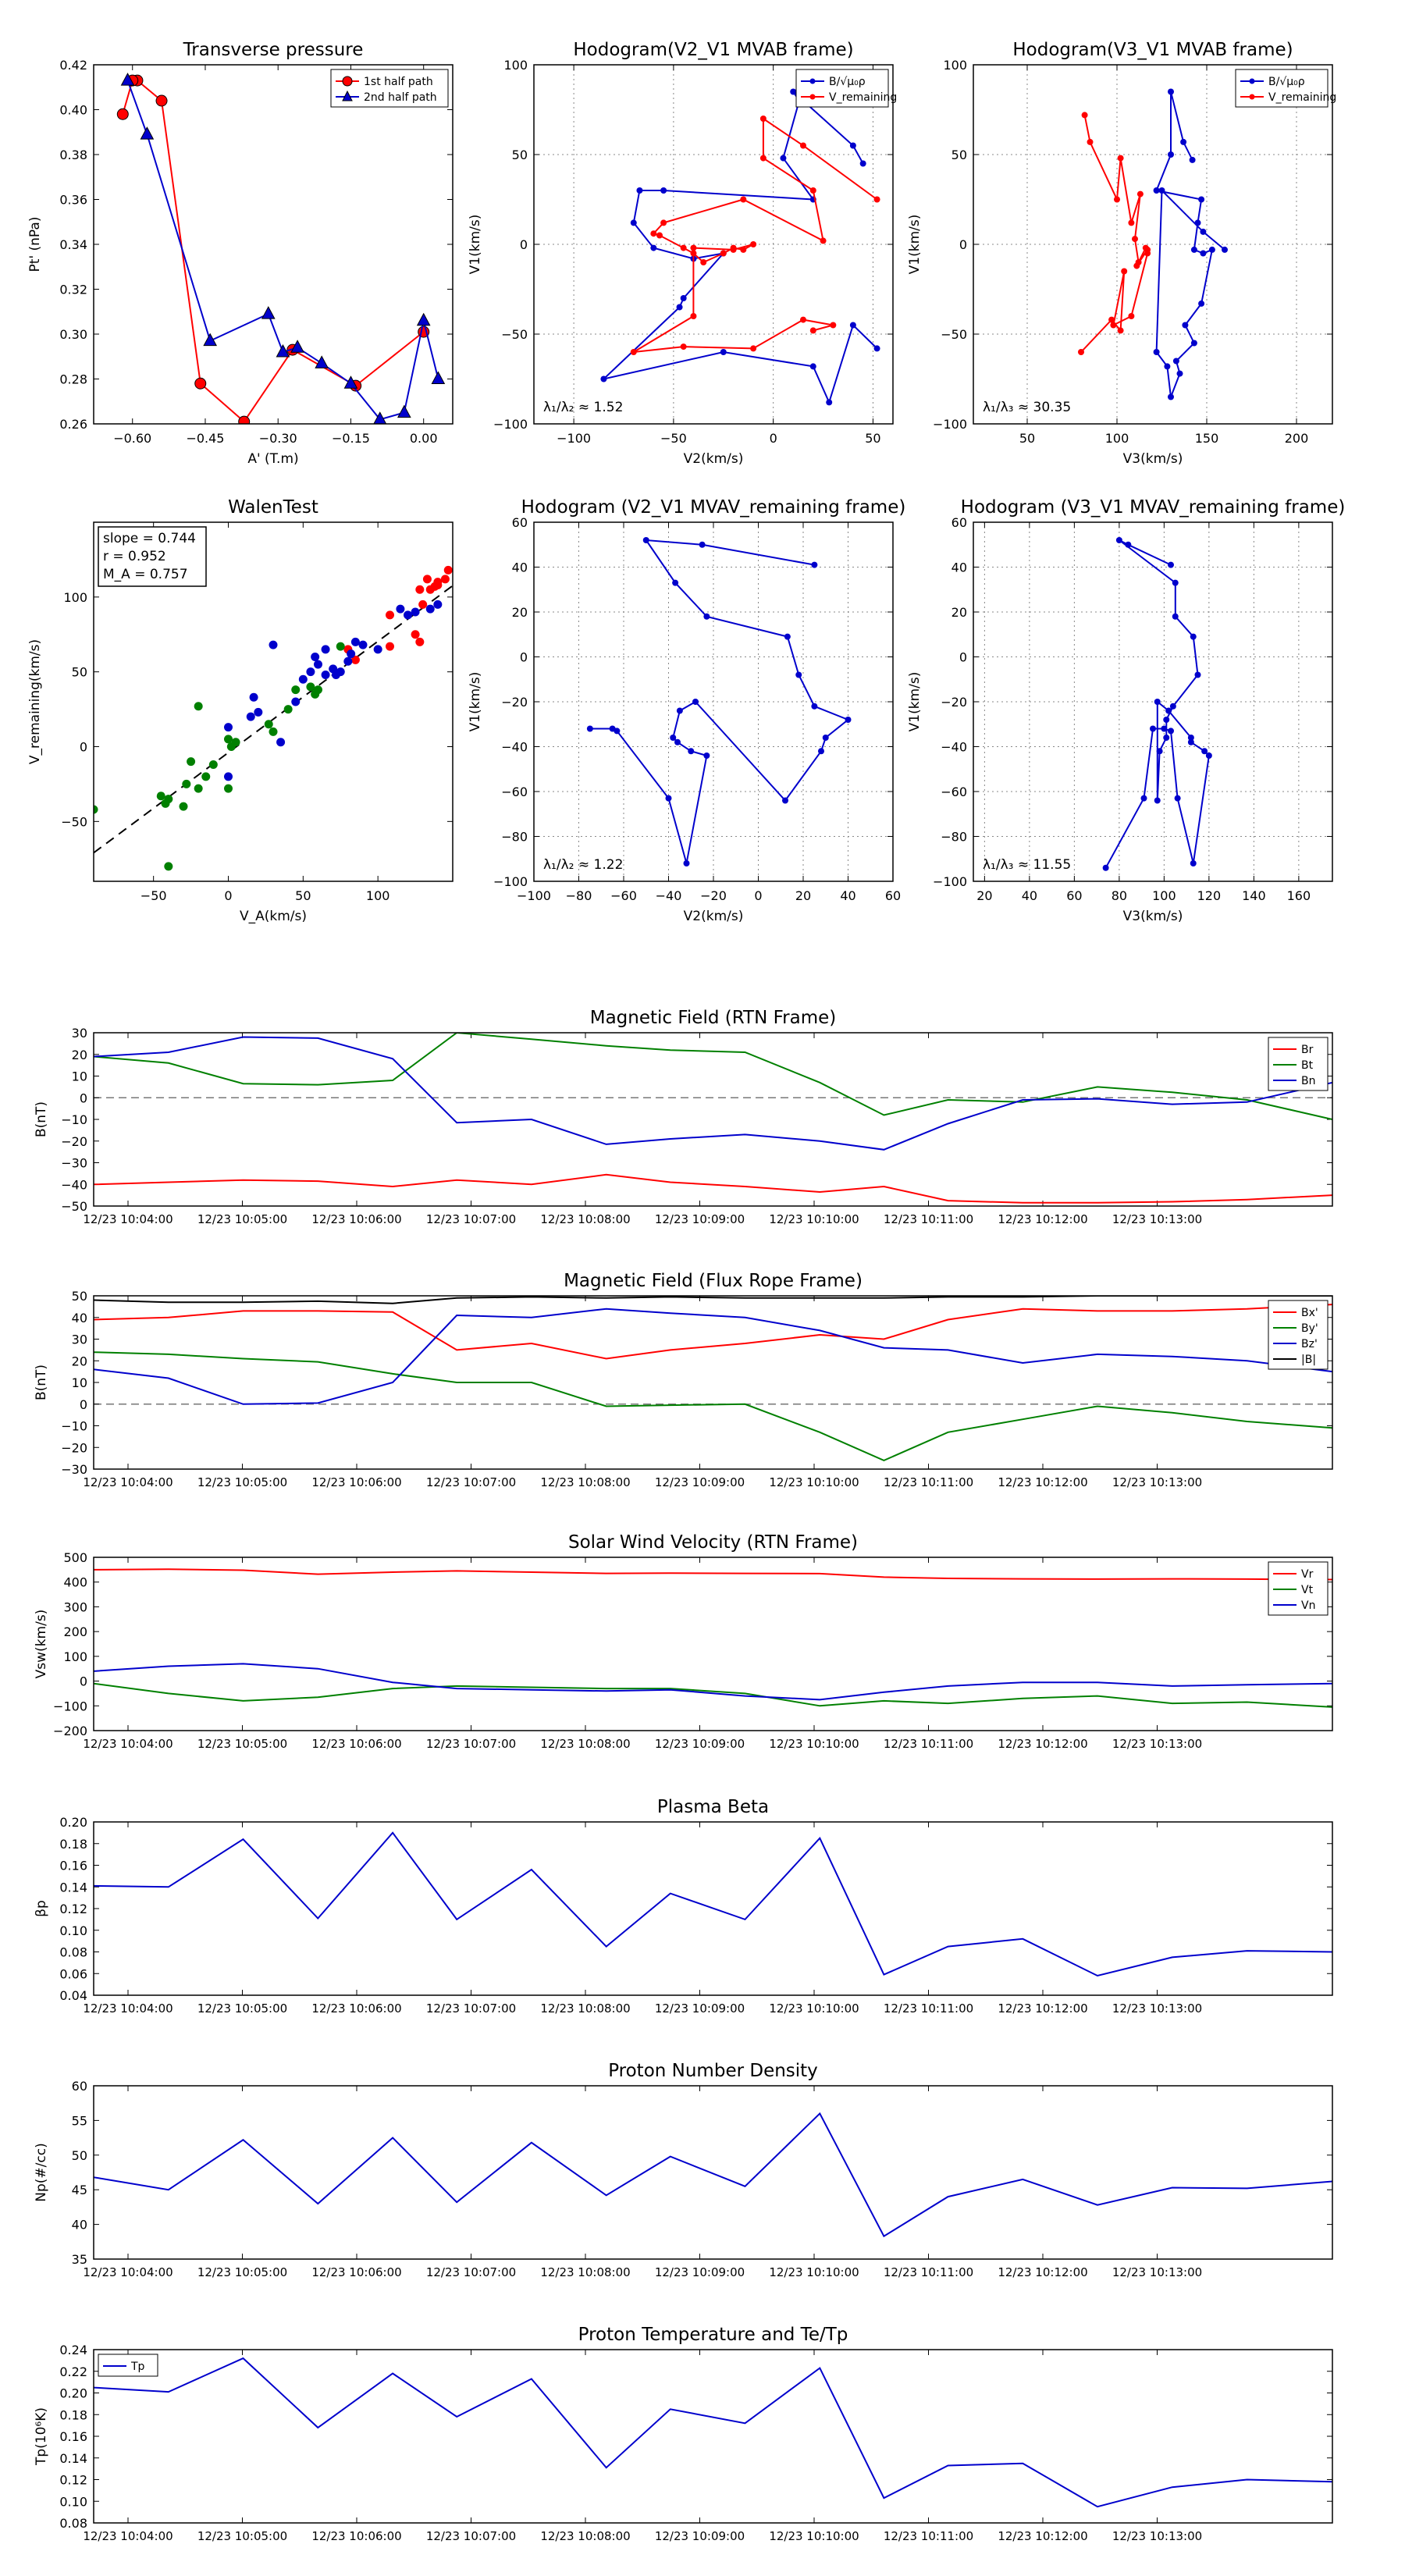 The width and height of the screenshot is (1405, 2576). What do you see at coordinates (846, 88) in the screenshot?
I see `legend: B/√μ₀ρ V_remaining` at bounding box center [846, 88].